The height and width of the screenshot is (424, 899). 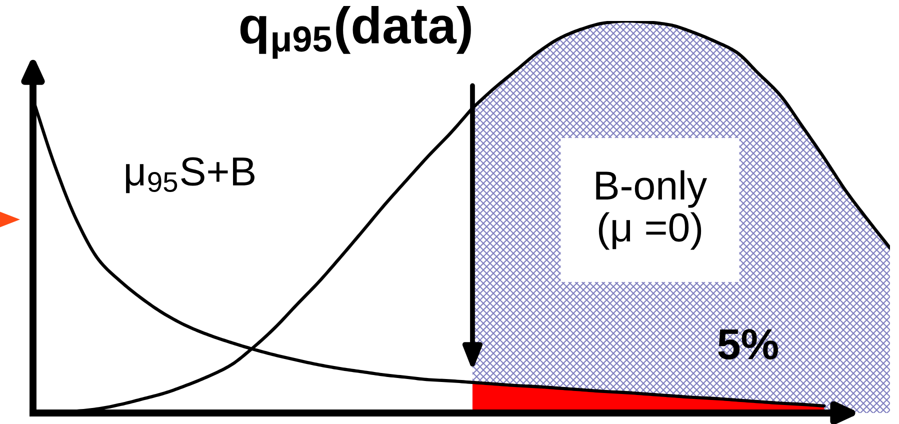 I want to click on series-label: μ$_{95}$S+B, so click(x=190, y=175).